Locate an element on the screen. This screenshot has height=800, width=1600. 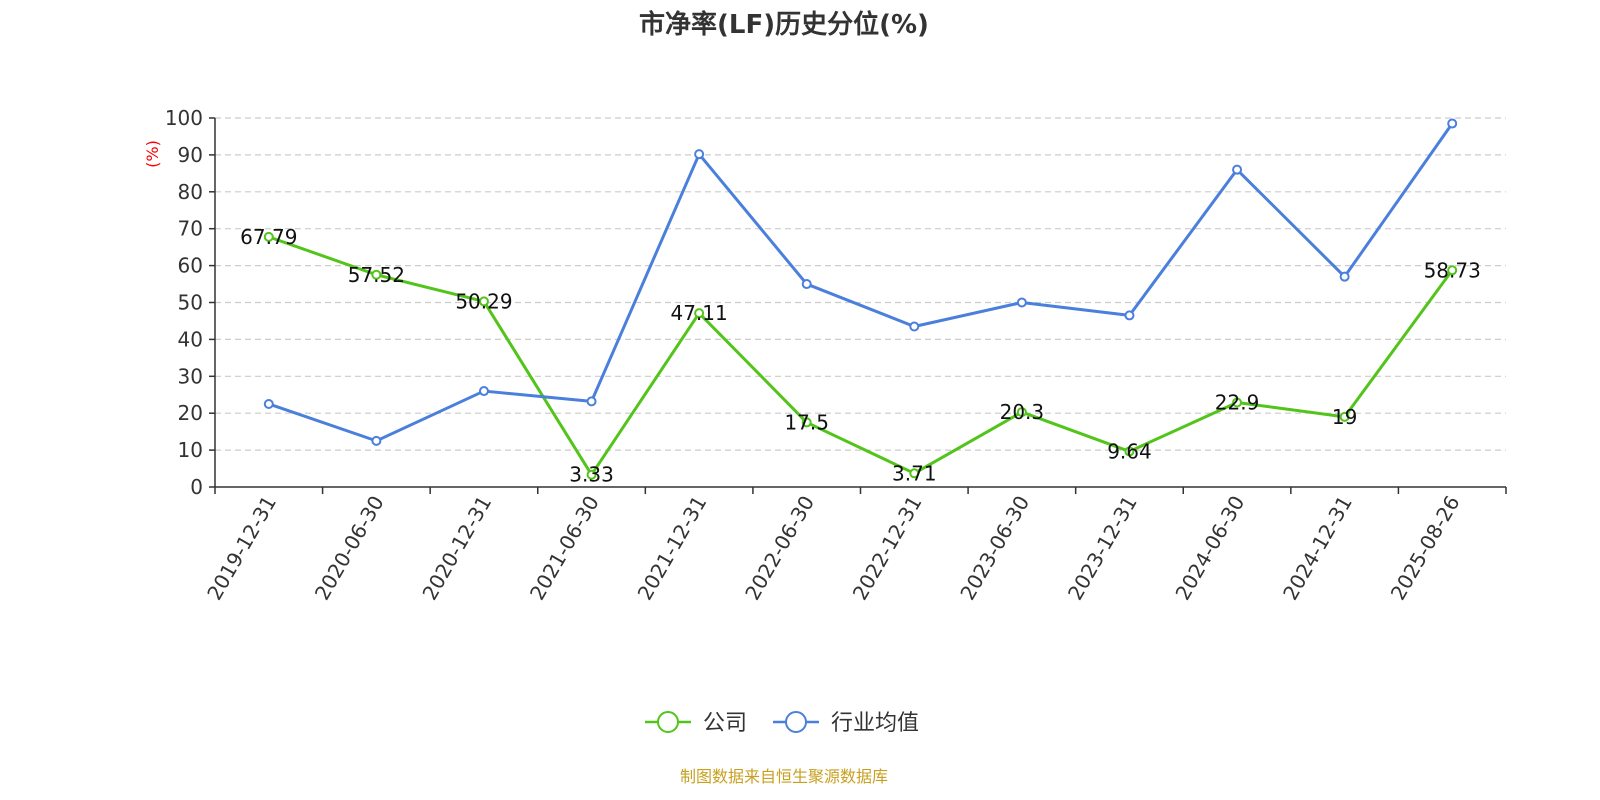
x-tick-label: 2020-06-30 is located at coordinates (349, 548).